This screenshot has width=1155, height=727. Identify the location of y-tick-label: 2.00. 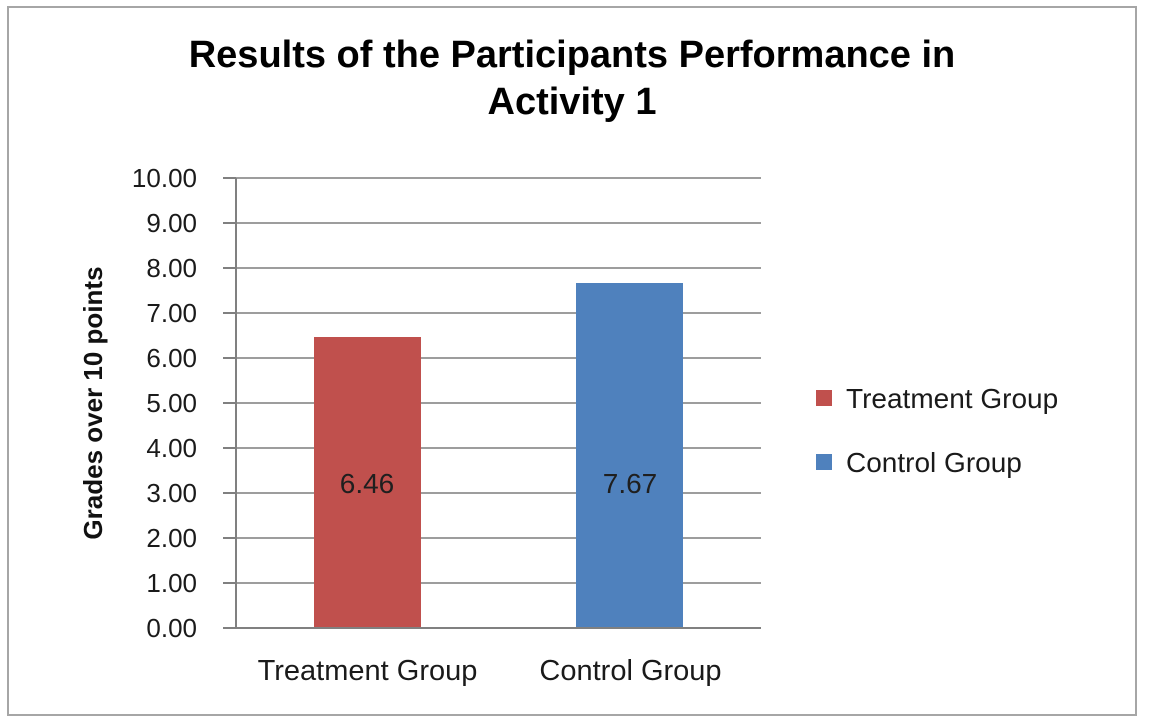
(171, 538).